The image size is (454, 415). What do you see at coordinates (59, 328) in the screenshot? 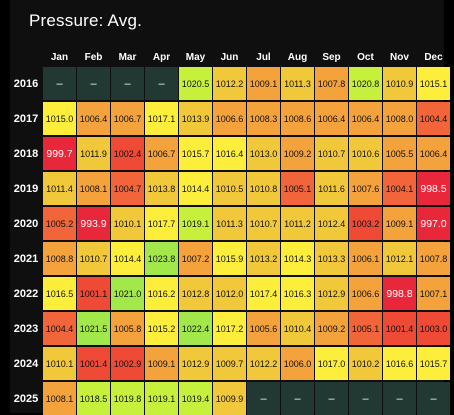
I see `heatmap-cell: 1004.4` at bounding box center [59, 328].